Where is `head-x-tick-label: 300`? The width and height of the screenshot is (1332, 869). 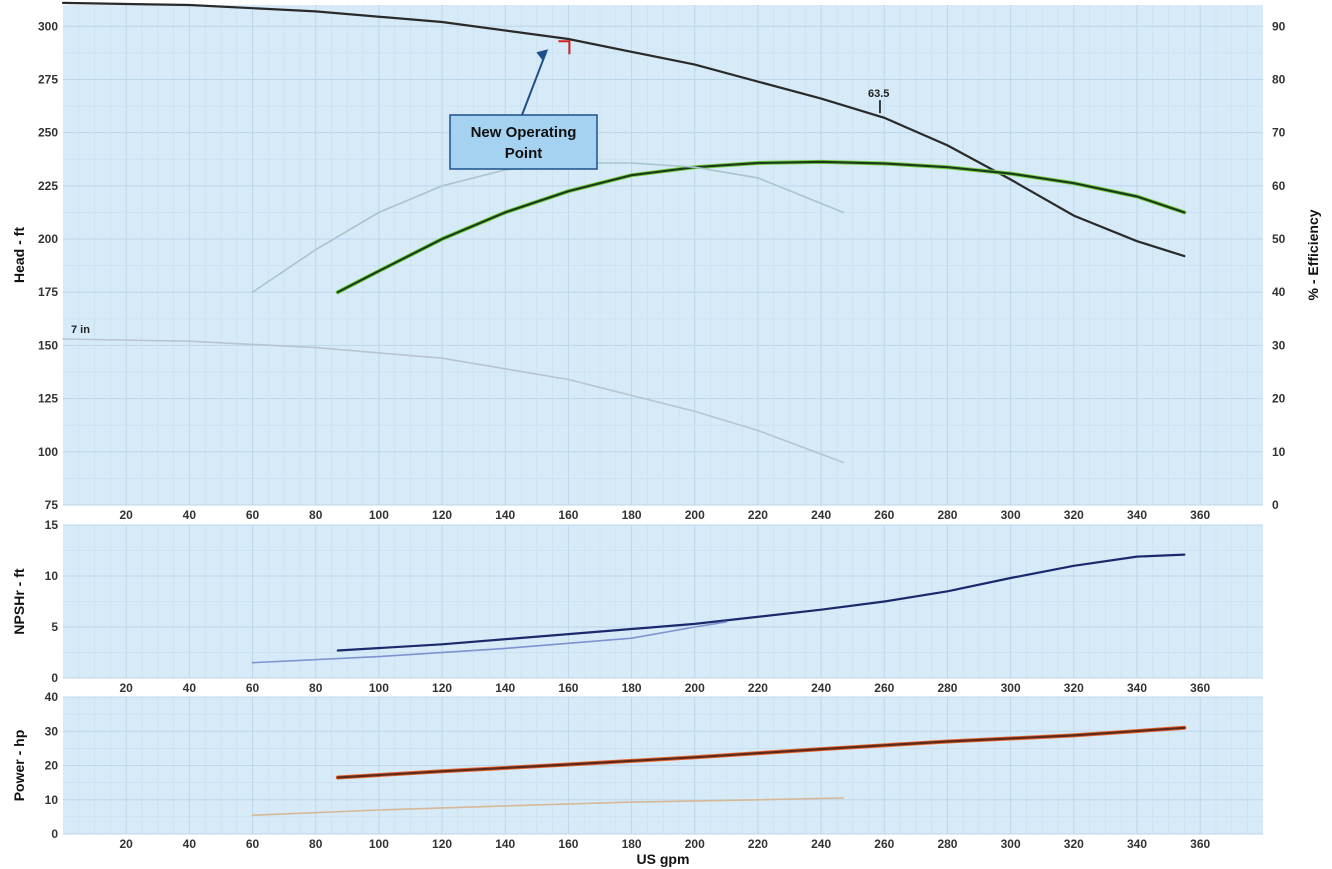 head-x-tick-label: 300 is located at coordinates (1011, 515).